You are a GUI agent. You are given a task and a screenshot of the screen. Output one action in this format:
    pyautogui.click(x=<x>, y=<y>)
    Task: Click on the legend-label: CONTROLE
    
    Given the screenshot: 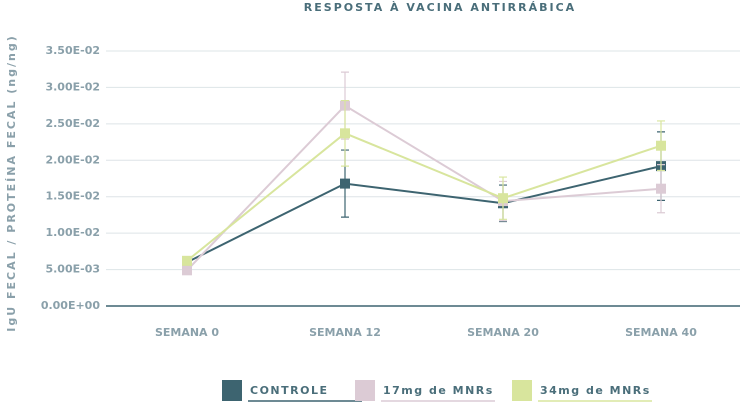 What is the action you would take?
    pyautogui.click(x=289, y=390)
    